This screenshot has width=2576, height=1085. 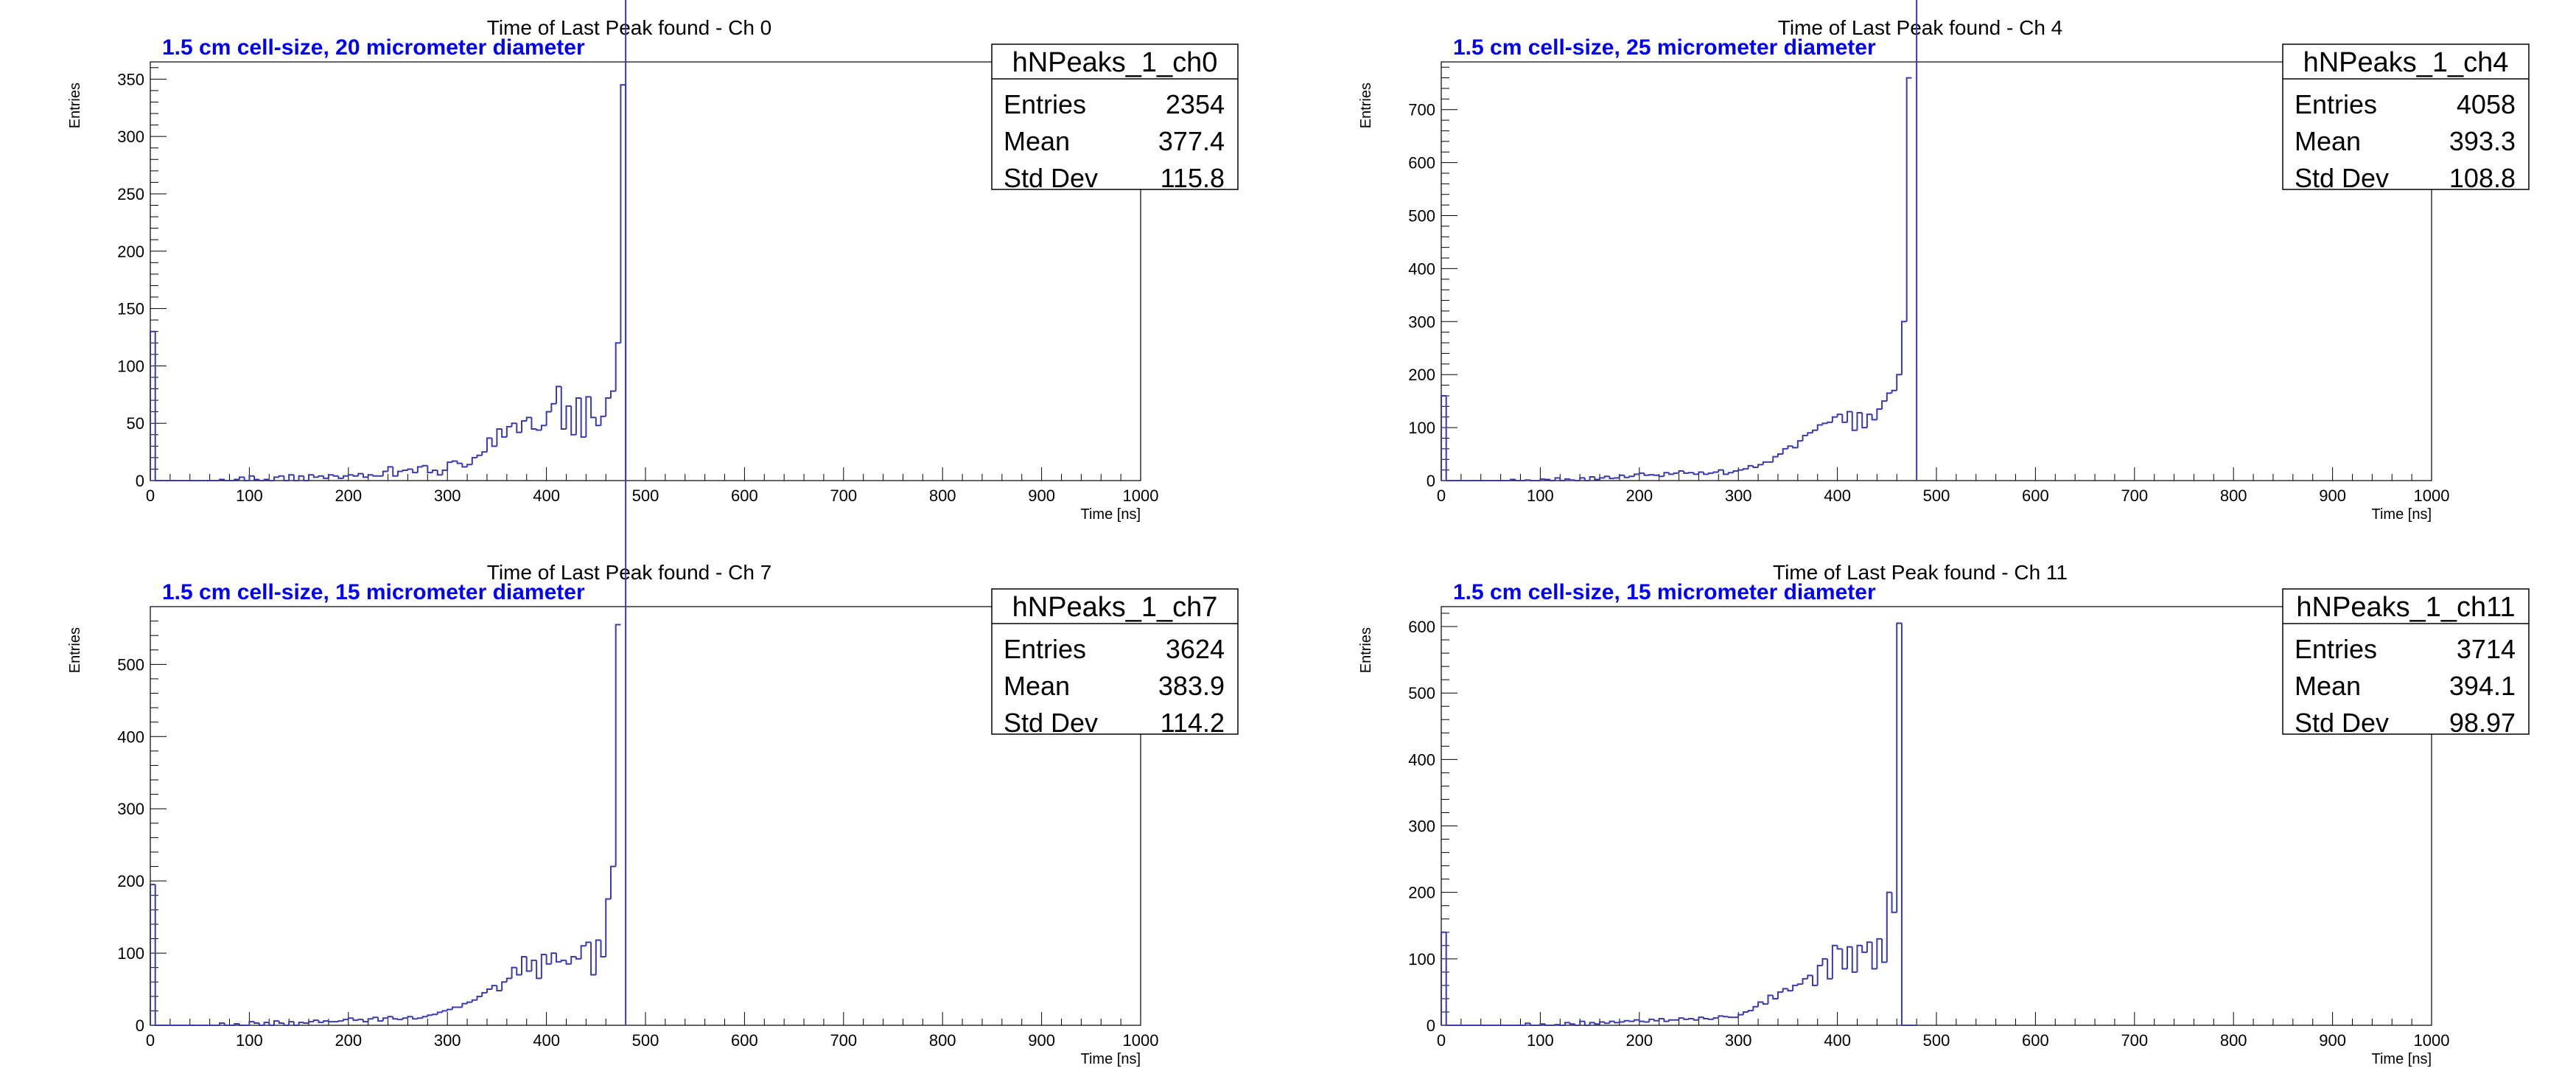 What do you see at coordinates (2482, 723) in the screenshot?
I see `stats-value-std-dev: 98.97` at bounding box center [2482, 723].